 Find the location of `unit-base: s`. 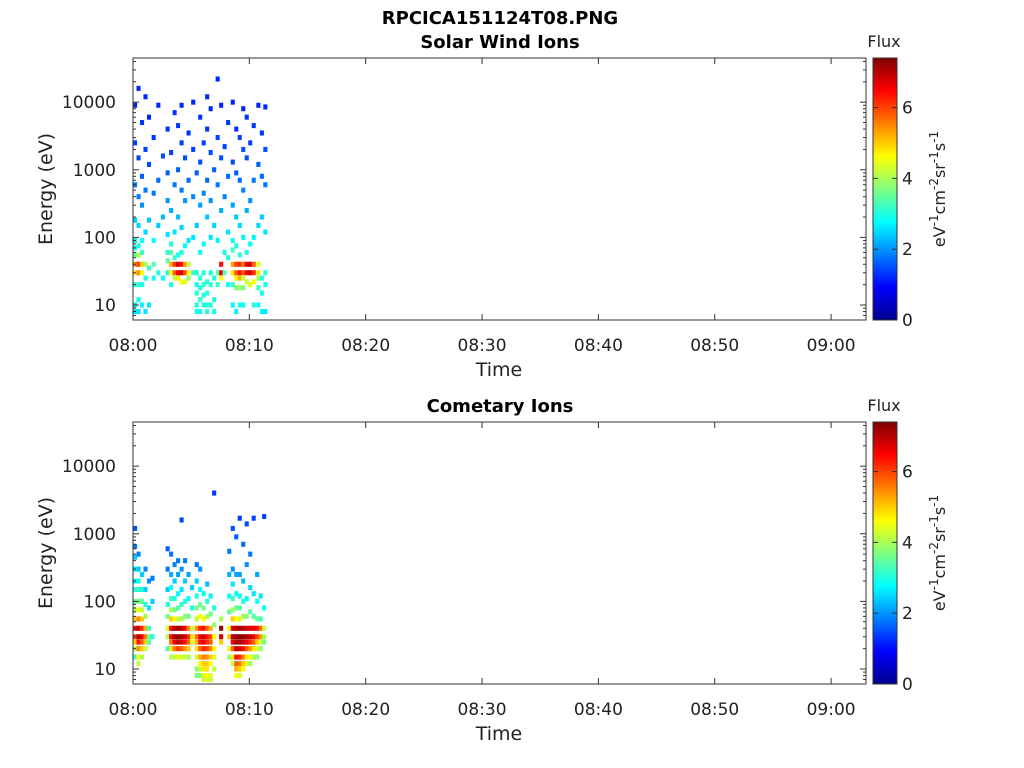

unit-base: s is located at coordinates (939, 147).